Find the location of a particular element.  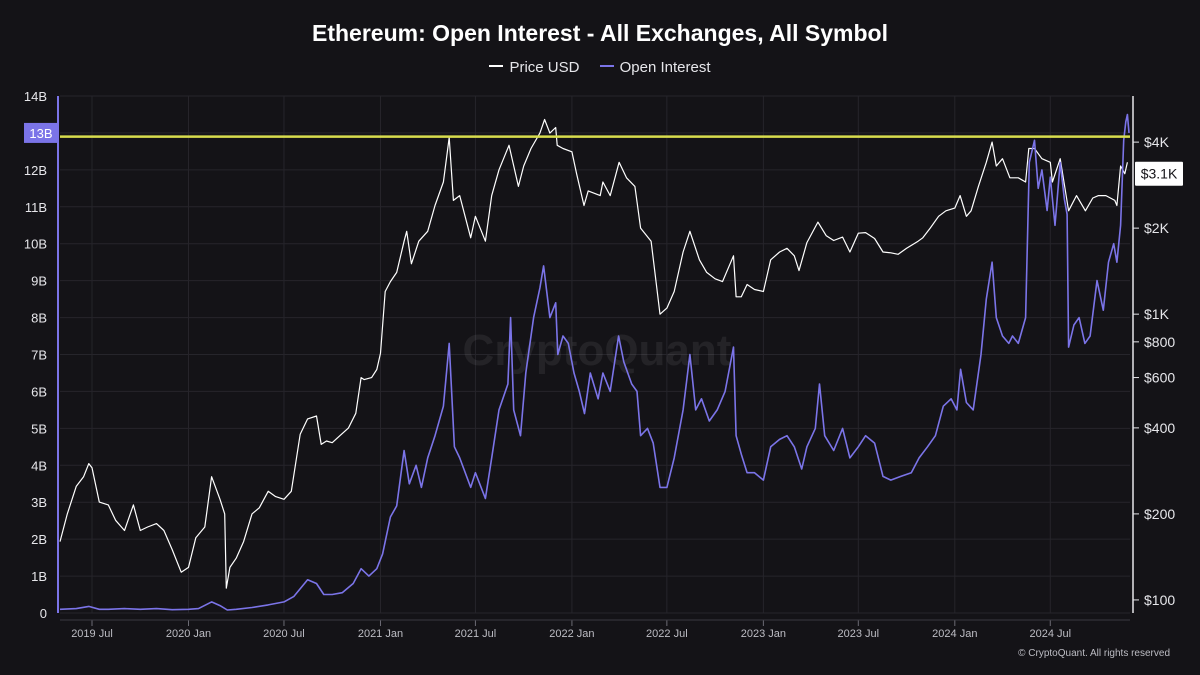

legend-item-price: Price USD is located at coordinates (534, 67).